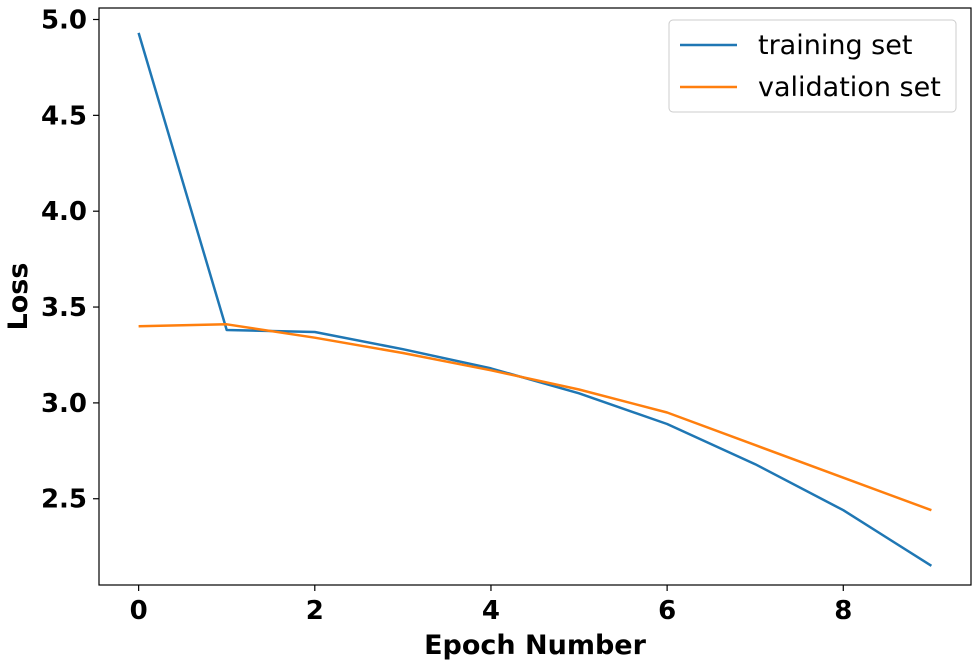 This screenshot has height=663, width=977. What do you see at coordinates (835, 45) in the screenshot?
I see `legend-label-training-set: training set` at bounding box center [835, 45].